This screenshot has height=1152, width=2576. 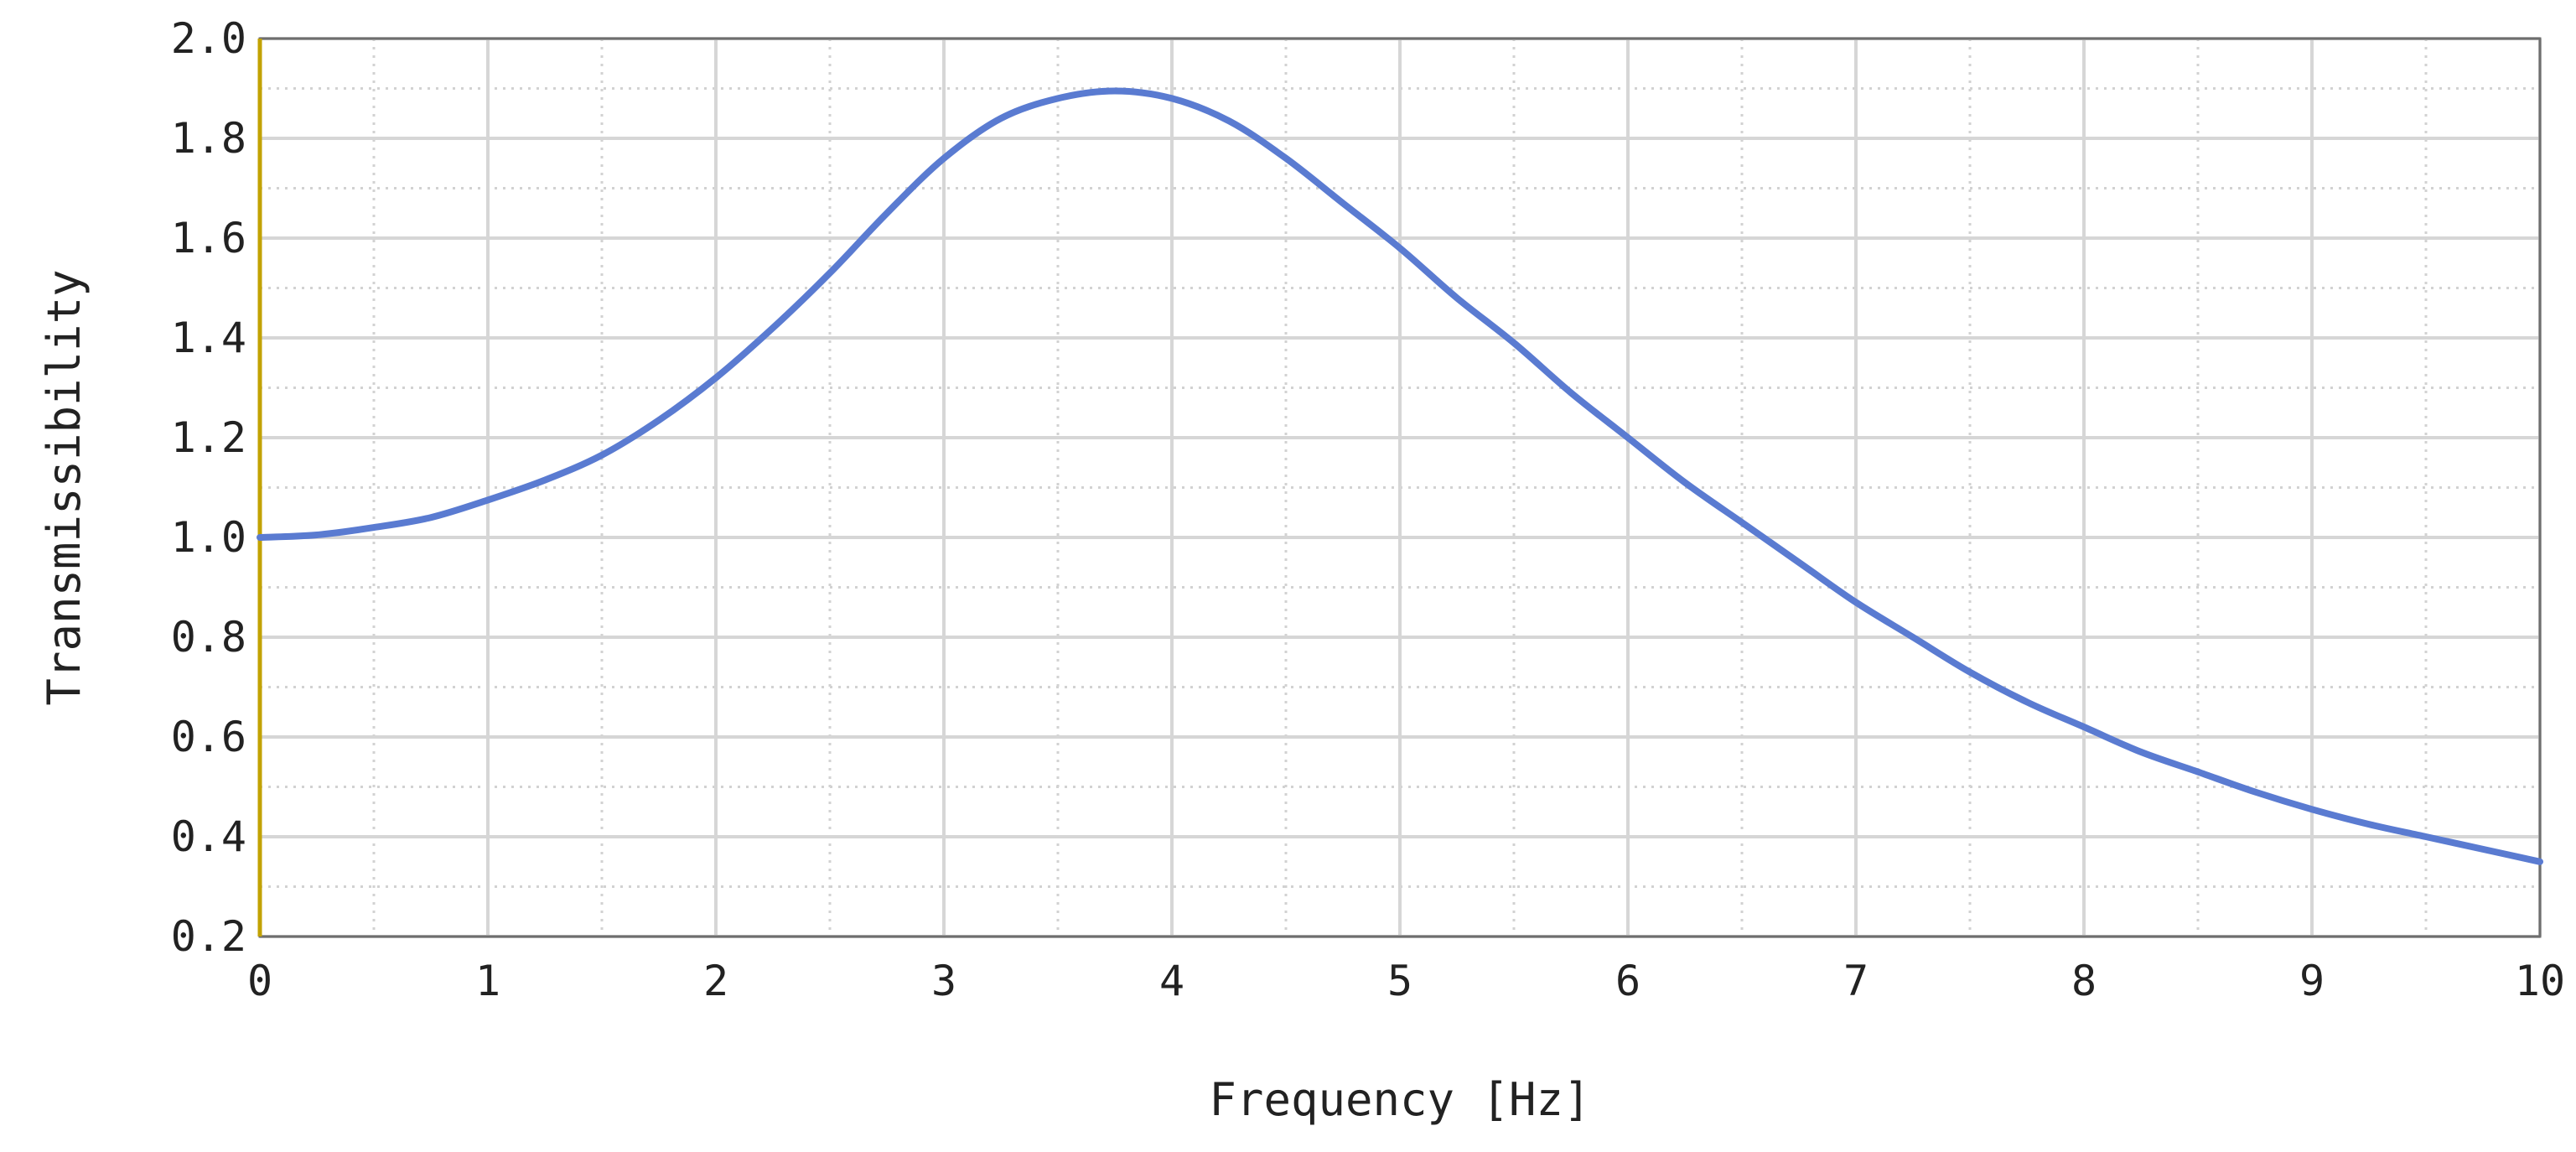 I want to click on y-tick-labels: 0.2 0.4 0.6 0.8 1.0 1.2 1.4 1.6 1.8 2.0, so click(x=208, y=487).